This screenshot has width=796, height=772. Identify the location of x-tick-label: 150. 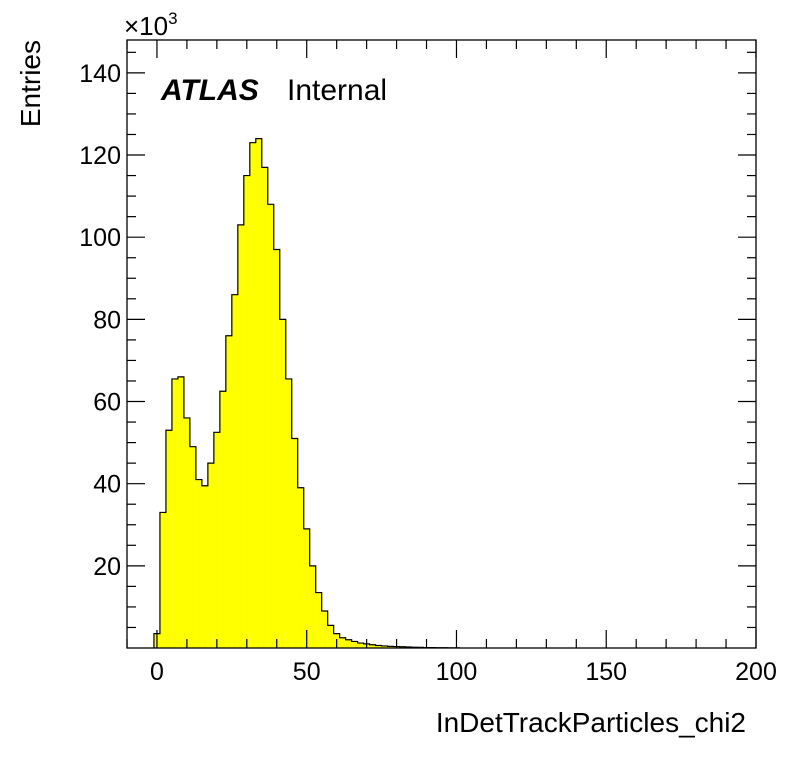
(606, 672).